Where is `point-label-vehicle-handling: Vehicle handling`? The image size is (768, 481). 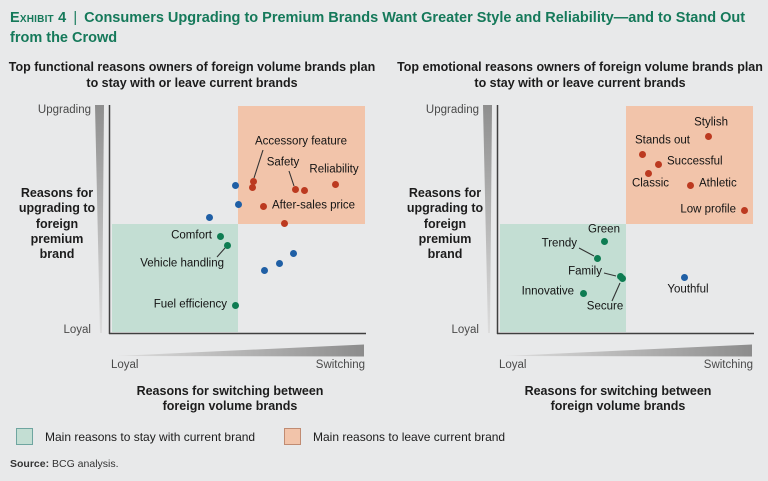 point-label-vehicle-handling: Vehicle handling is located at coordinates (182, 263).